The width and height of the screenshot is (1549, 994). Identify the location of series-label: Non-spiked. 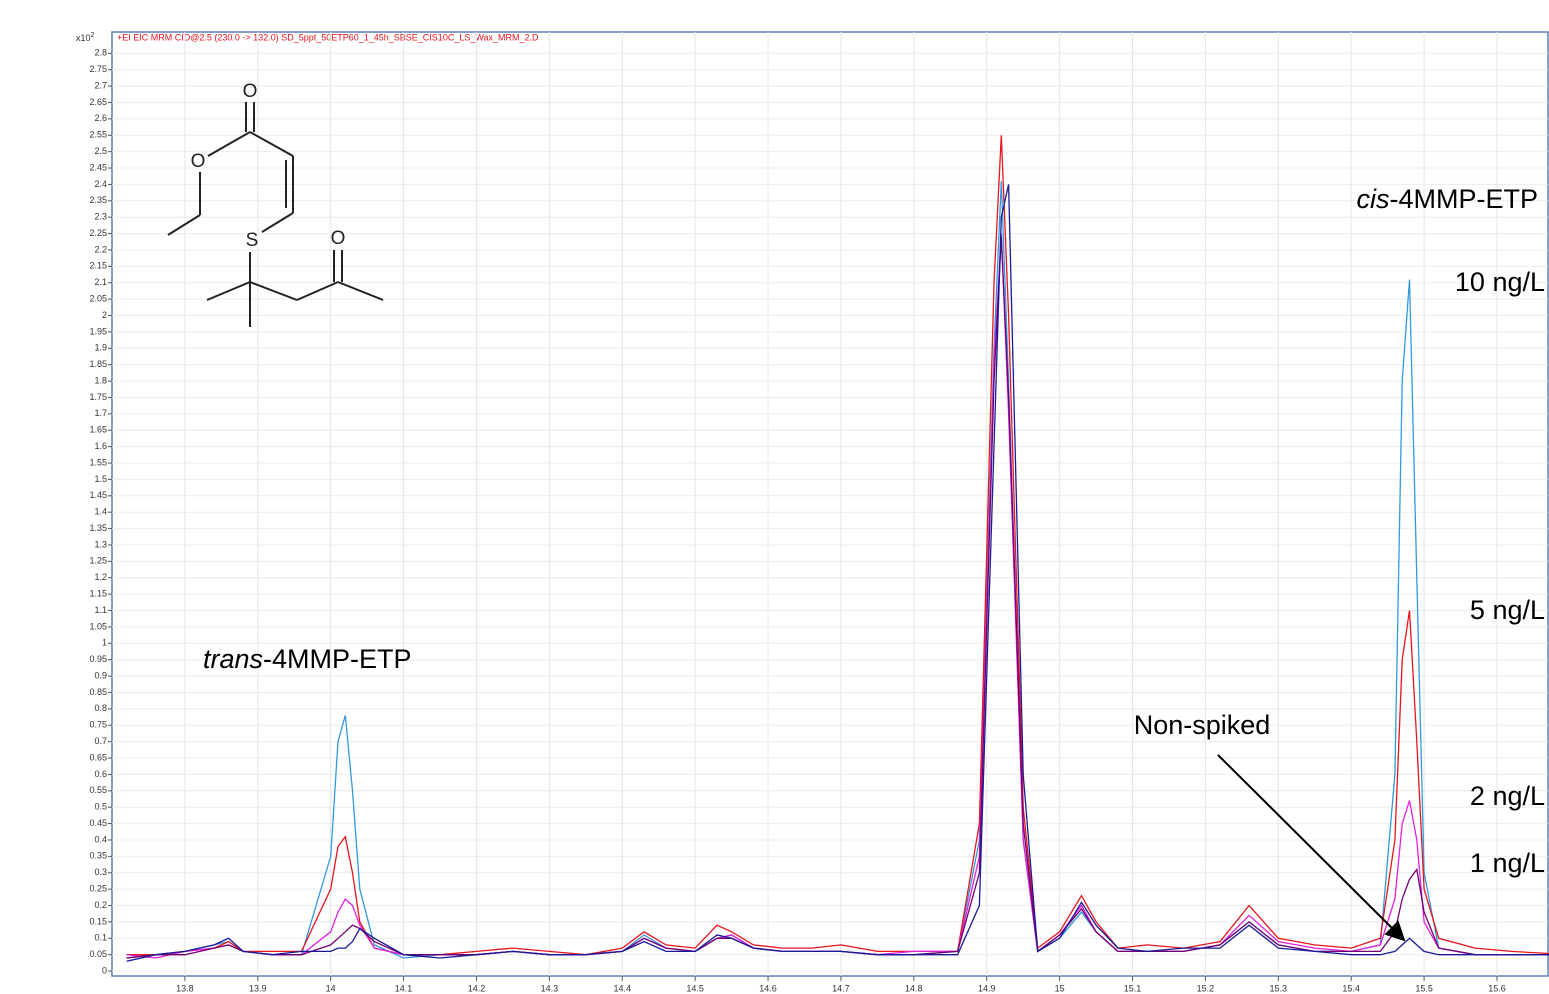
(1202, 725).